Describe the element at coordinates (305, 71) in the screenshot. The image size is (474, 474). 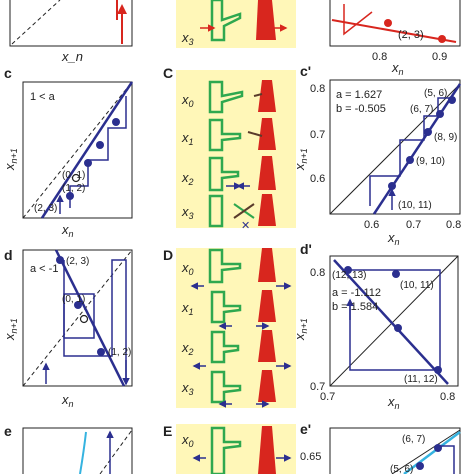
I see `panel-letter: c'` at that location.